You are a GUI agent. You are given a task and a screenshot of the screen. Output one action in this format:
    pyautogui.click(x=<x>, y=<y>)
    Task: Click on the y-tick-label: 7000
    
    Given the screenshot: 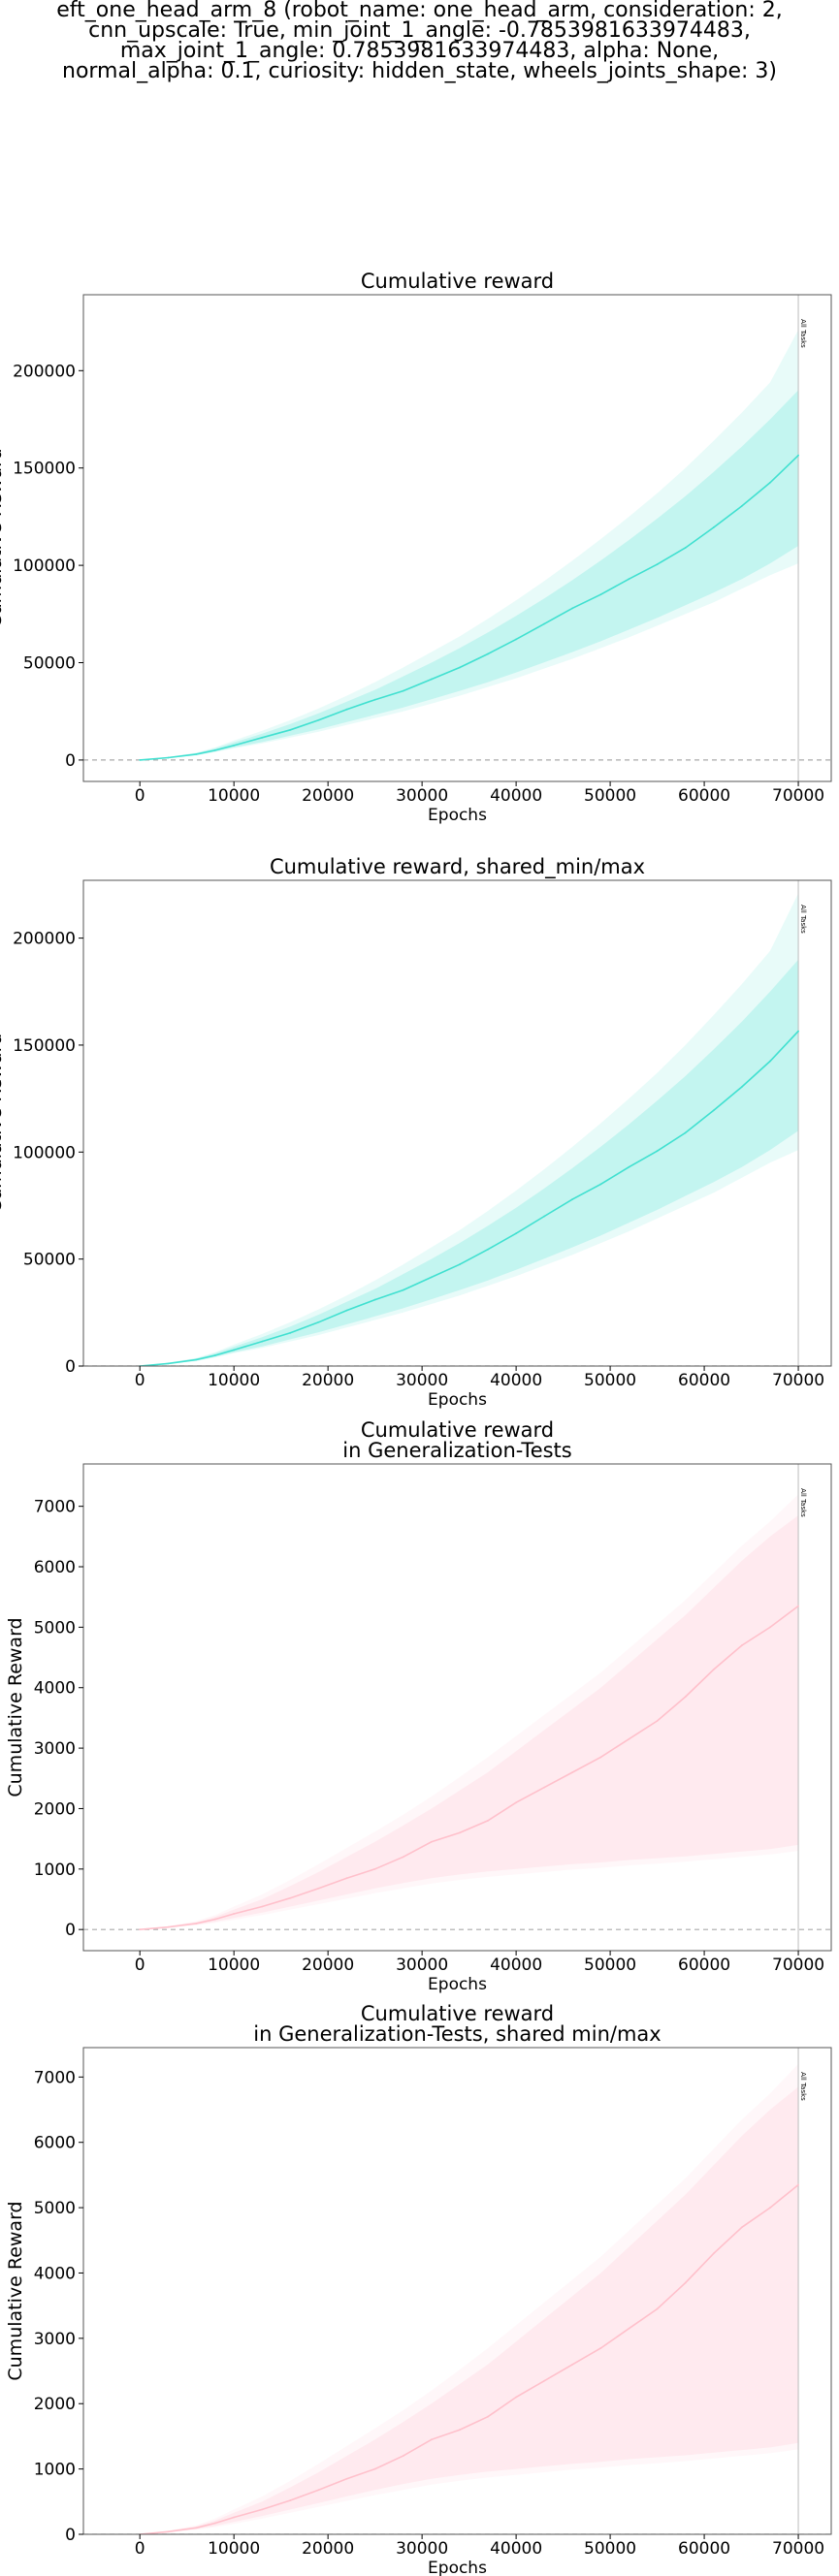 What is the action you would take?
    pyautogui.click(x=55, y=1507)
    